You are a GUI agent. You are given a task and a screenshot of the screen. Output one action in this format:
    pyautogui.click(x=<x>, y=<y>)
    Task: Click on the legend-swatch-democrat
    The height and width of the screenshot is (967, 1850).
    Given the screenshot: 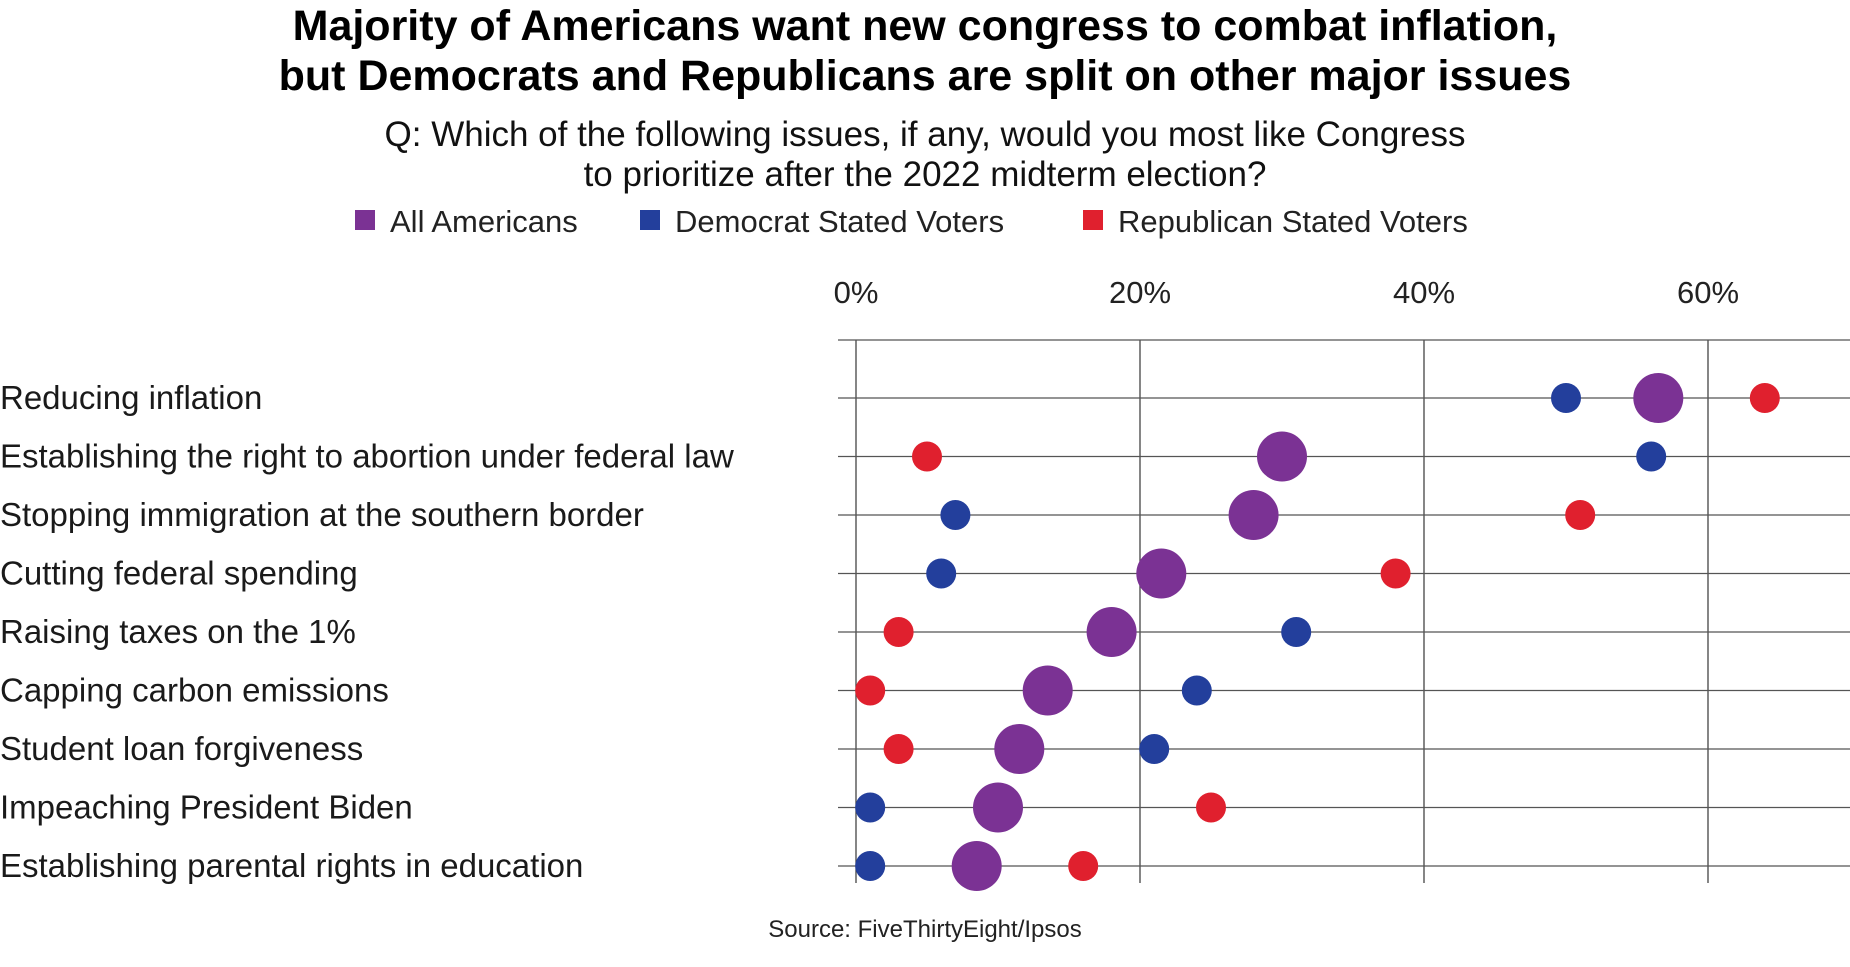 What is the action you would take?
    pyautogui.click(x=650, y=220)
    